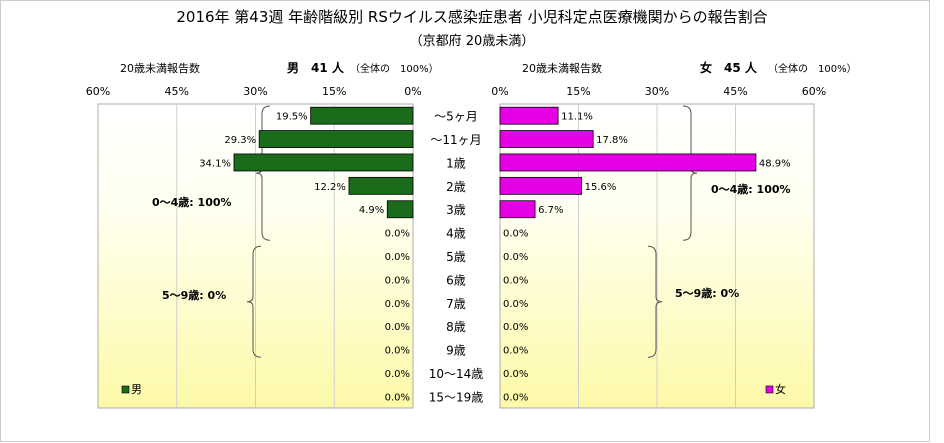 The height and width of the screenshot is (443, 944). Describe the element at coordinates (394, 68) in the screenshot. I see `male-header-note: （全体の 100%）` at that location.